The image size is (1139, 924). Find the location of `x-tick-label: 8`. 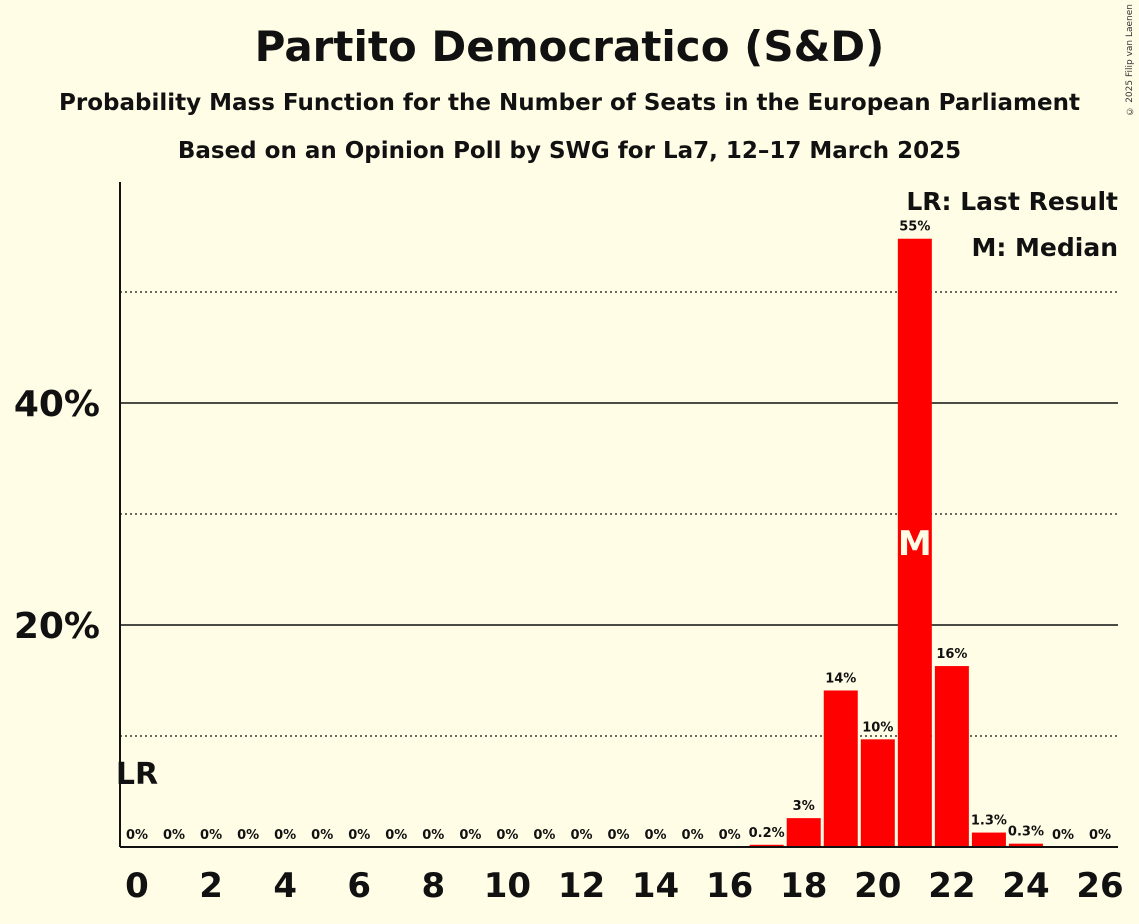

x-tick-label: 8 is located at coordinates (433, 886).